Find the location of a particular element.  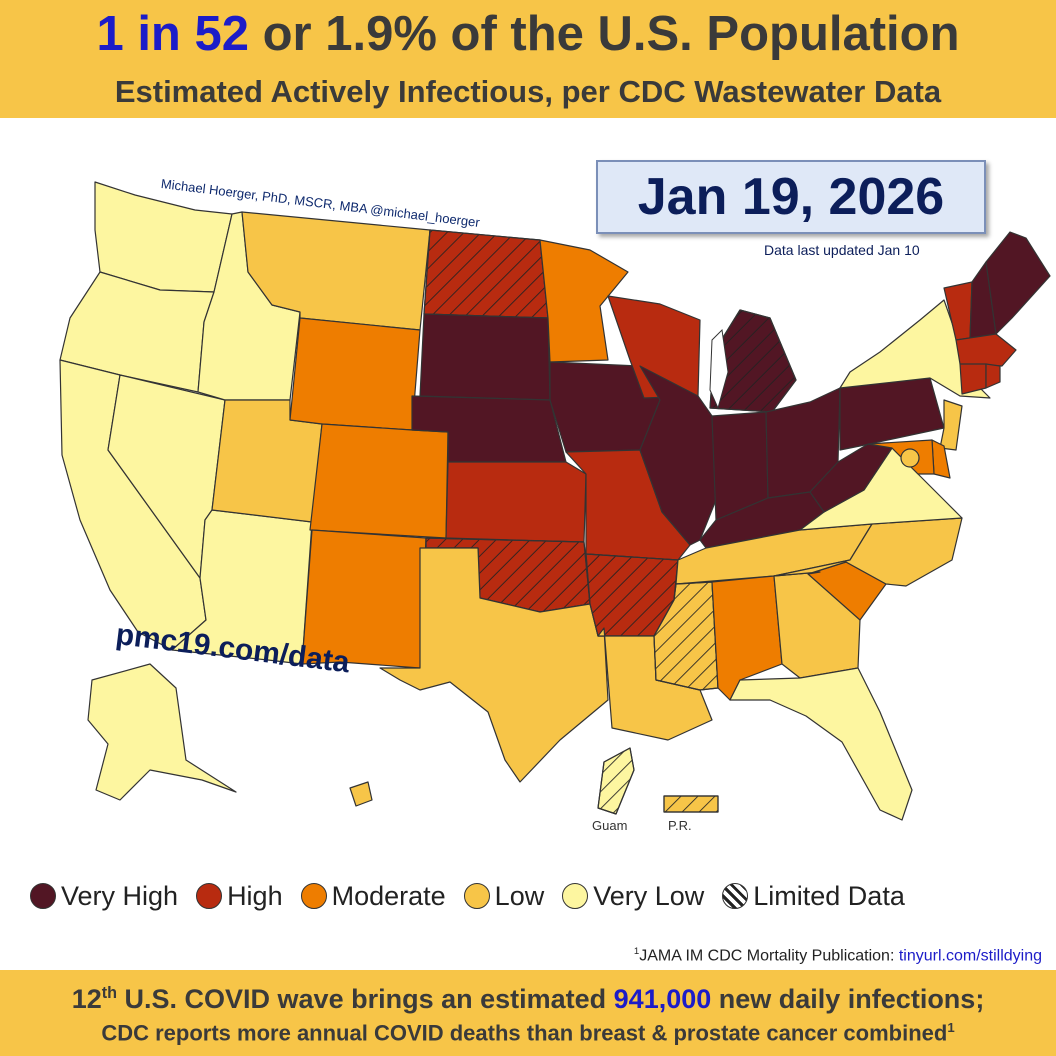

footer-line-1-mid: U.S. COVID wave brings an estimated is located at coordinates (365, 999).